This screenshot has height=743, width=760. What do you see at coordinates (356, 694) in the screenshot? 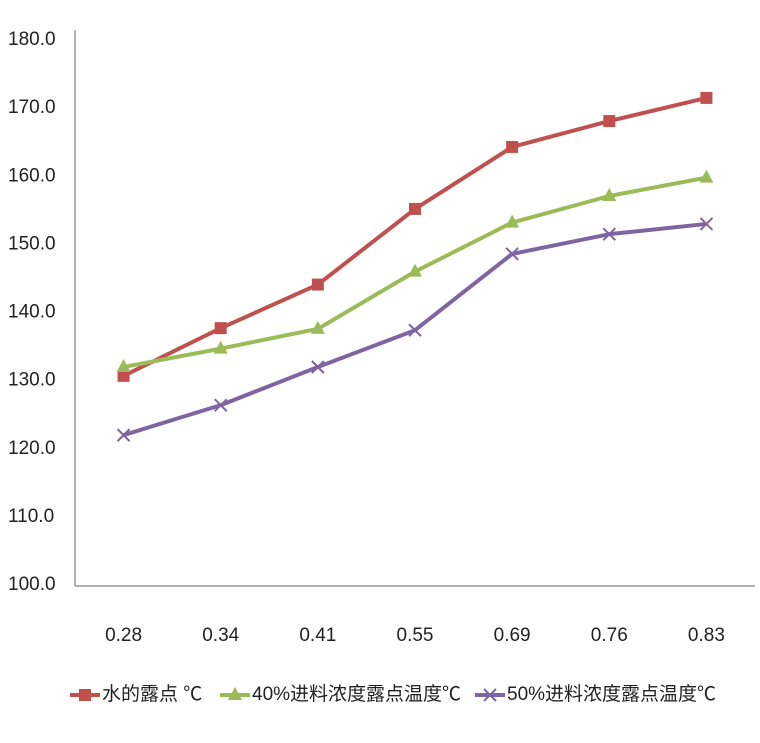
I see `legend-label: 40%进料浓度露点温度℃` at bounding box center [356, 694].